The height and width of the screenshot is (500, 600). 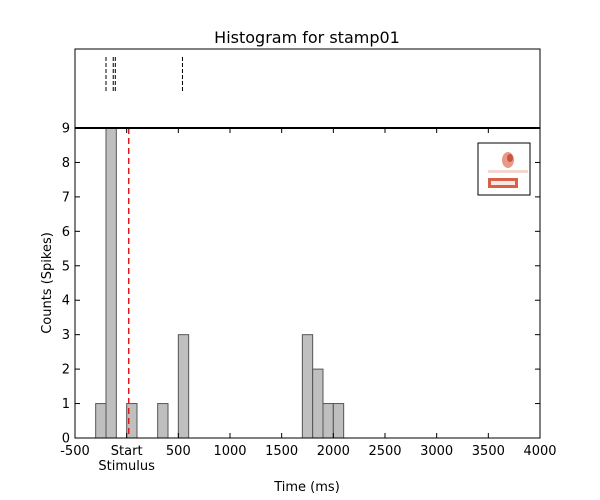 I want to click on y-tick-label-1: 1, so click(x=66, y=404).